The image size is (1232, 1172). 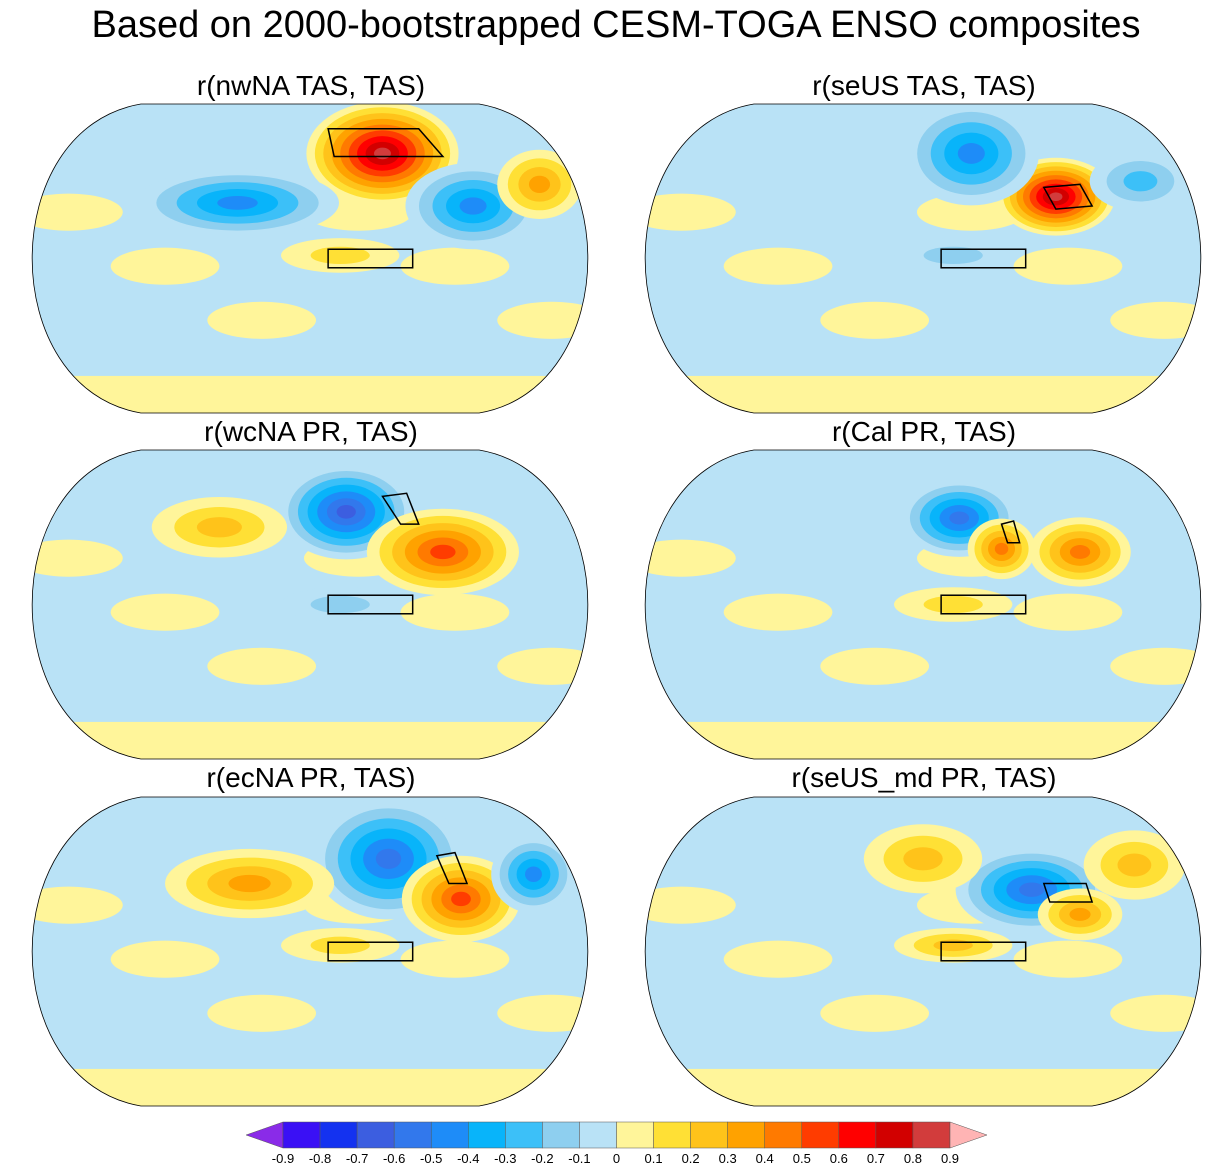 I want to click on colorbar-tick-label: -0.1, so click(x=579, y=1158).